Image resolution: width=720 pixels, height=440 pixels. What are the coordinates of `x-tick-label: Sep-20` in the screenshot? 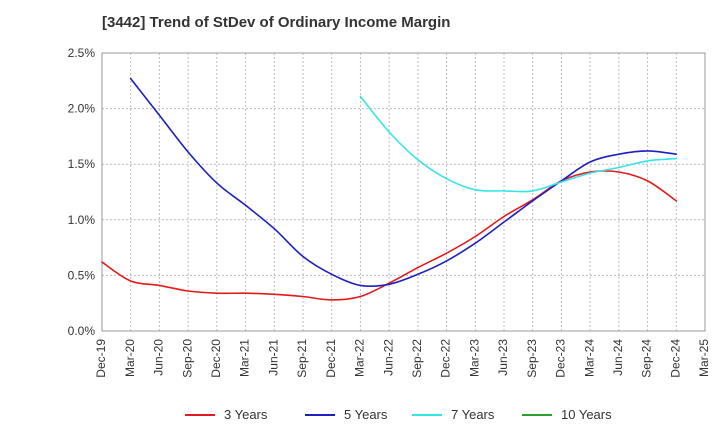 It's located at (187, 358).